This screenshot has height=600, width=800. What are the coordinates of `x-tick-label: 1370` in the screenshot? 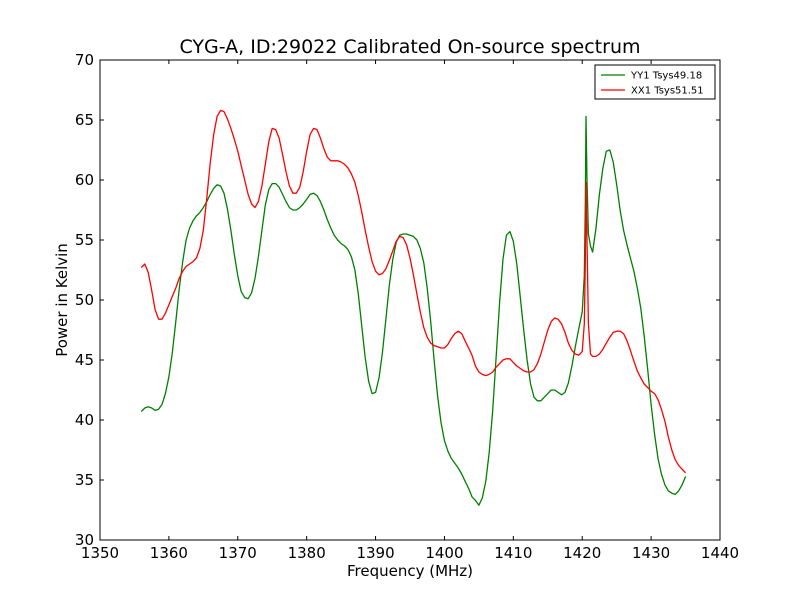 It's located at (238, 553).